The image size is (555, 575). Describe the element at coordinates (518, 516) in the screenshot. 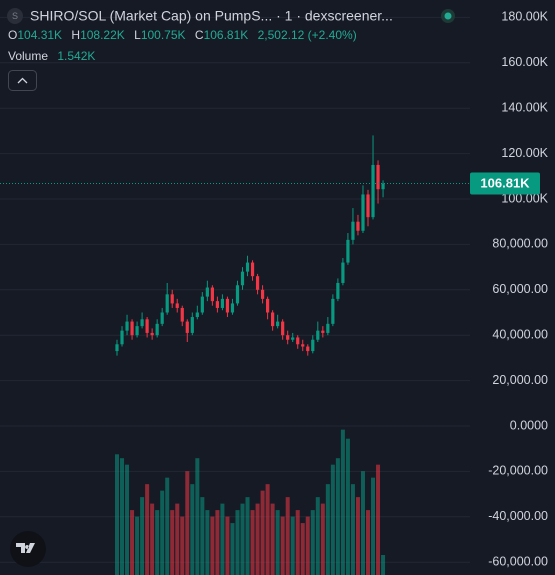

I see `y-tick-label: -40,000.00` at that location.